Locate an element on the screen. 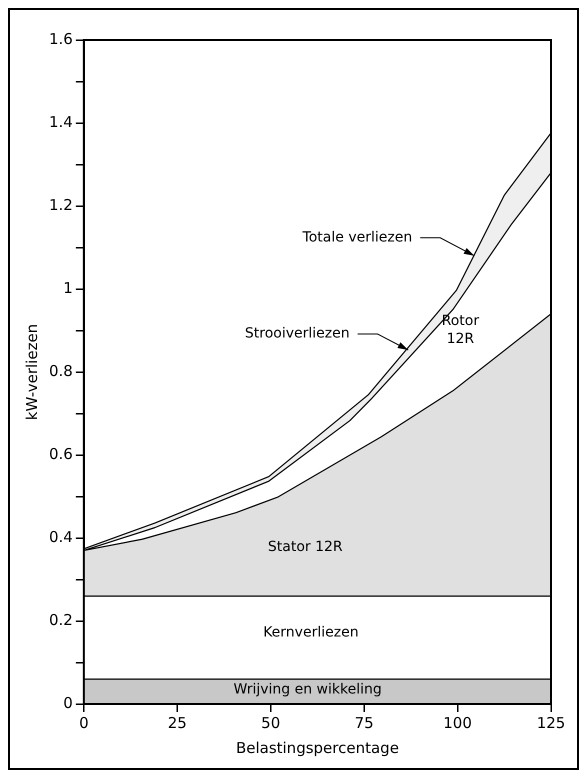 This screenshot has width=587, height=778. annotation: Totale verliezen is located at coordinates (357, 237).